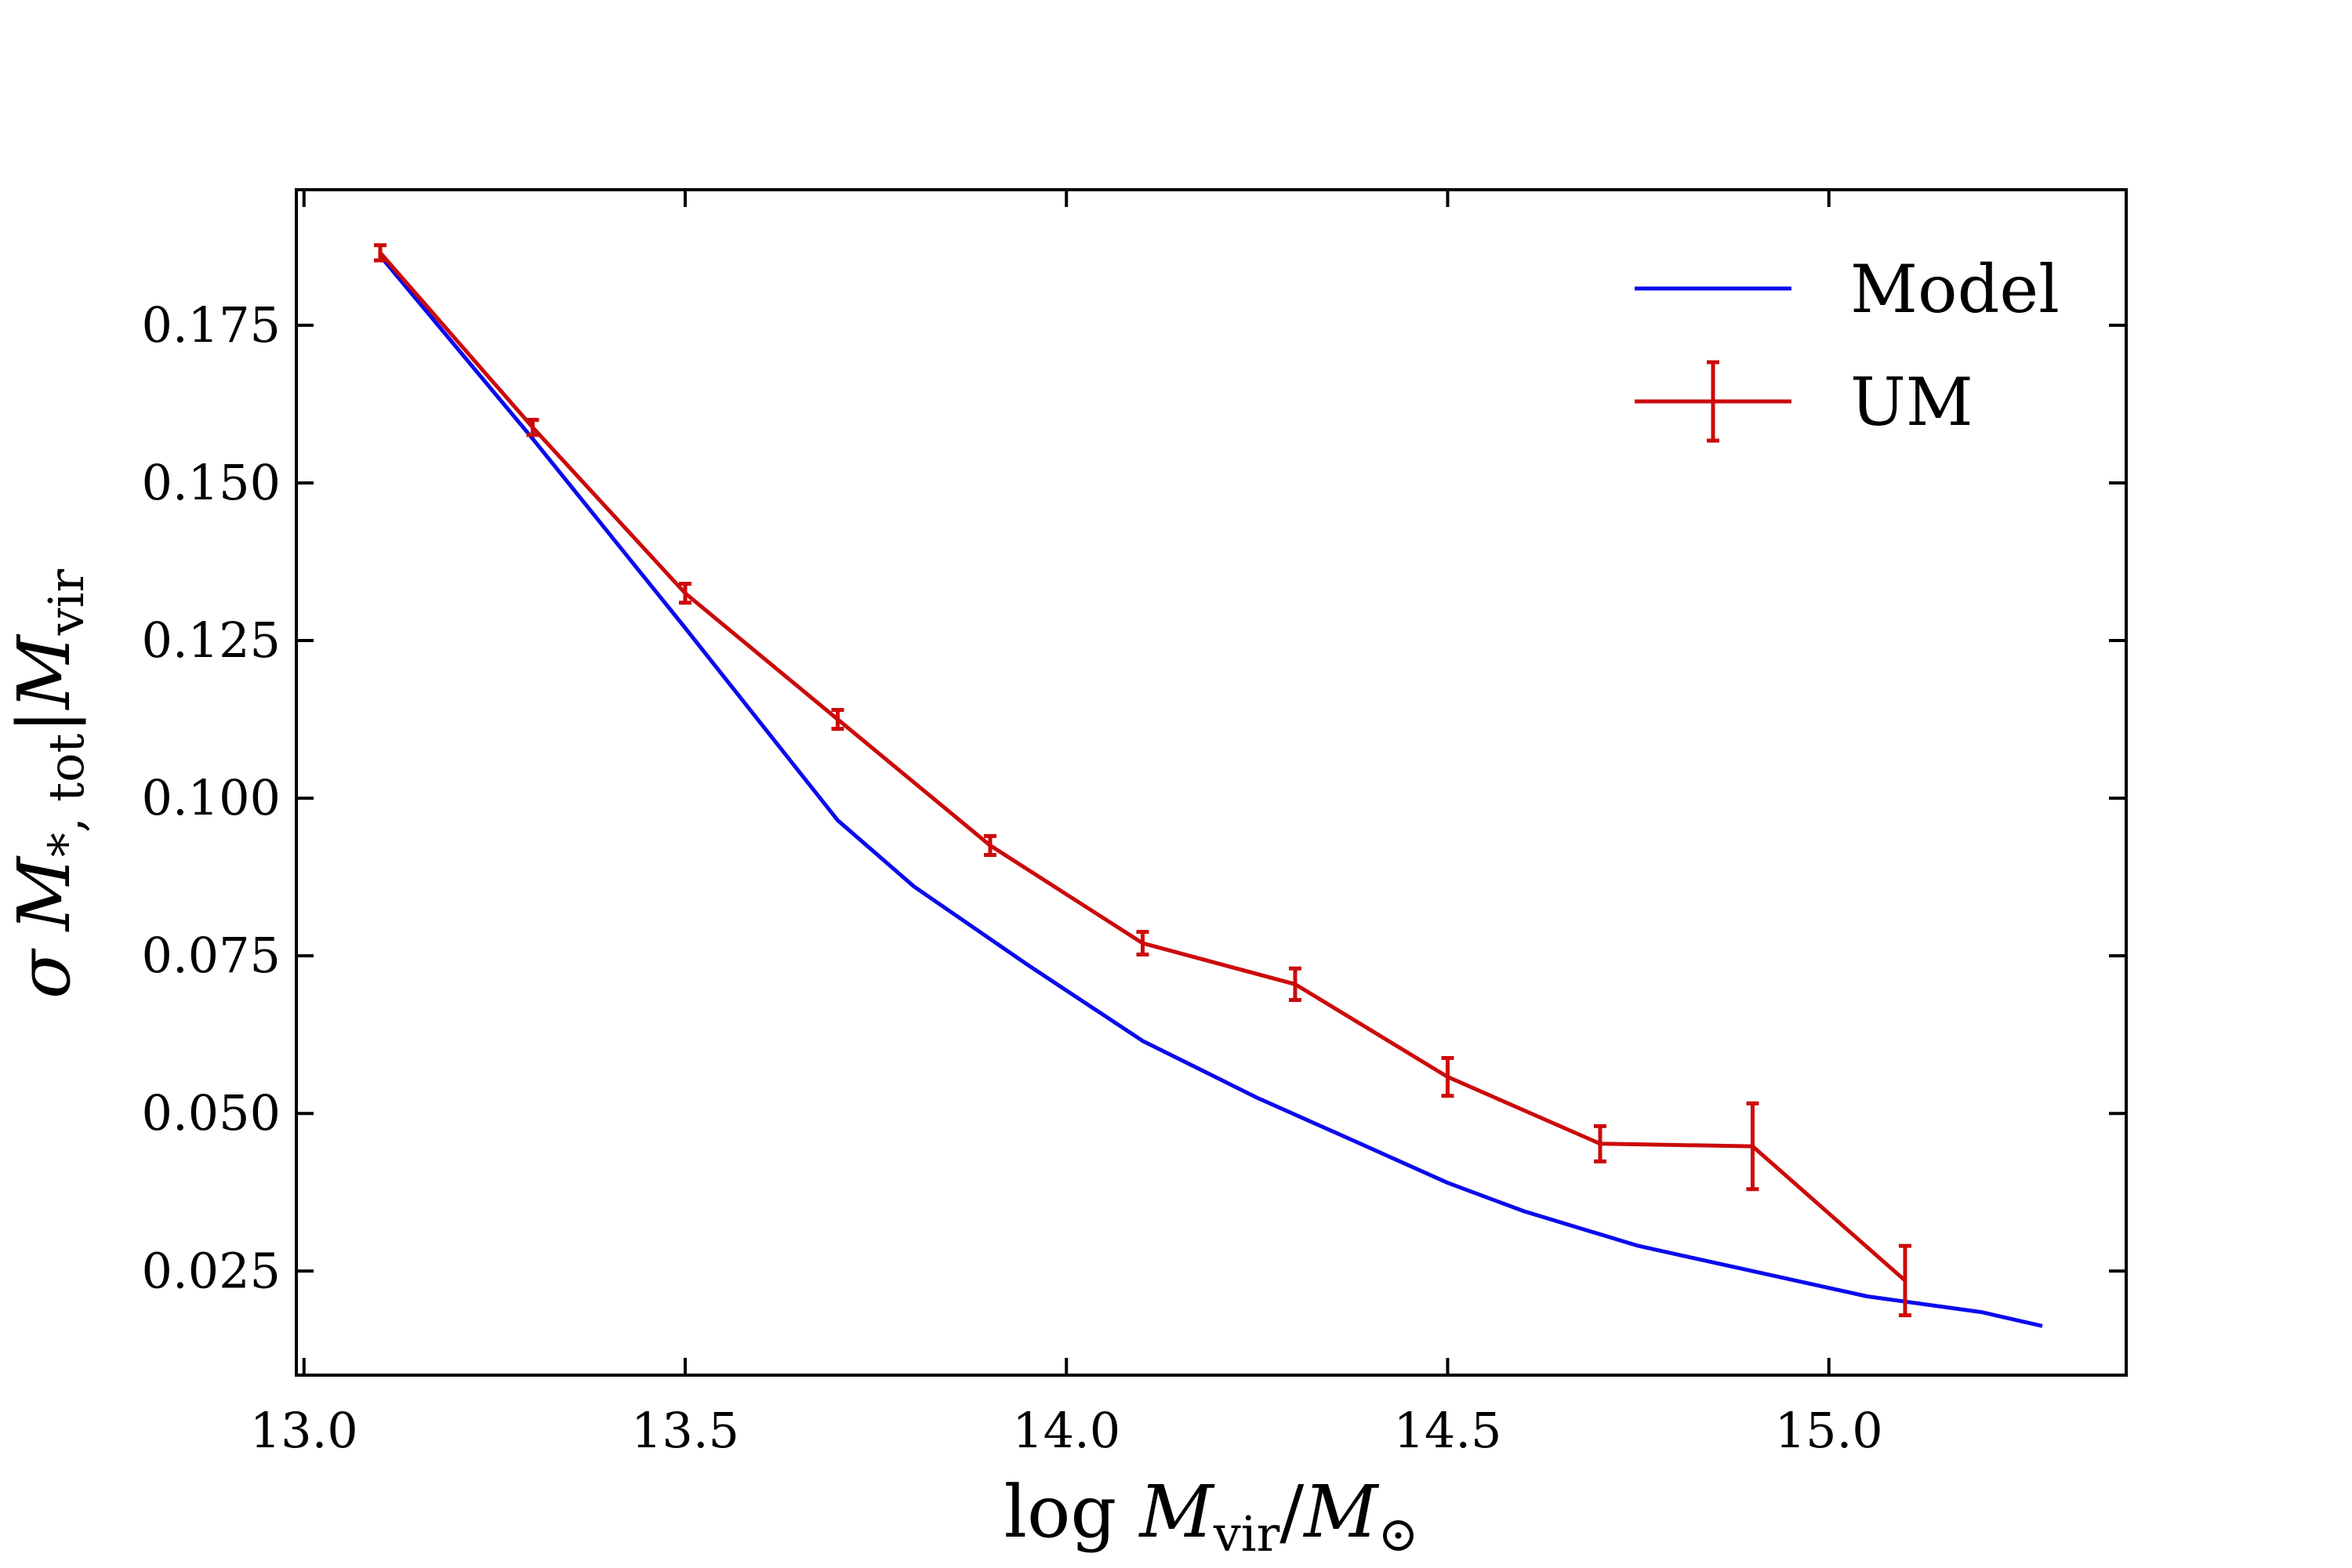 The width and height of the screenshot is (2352, 1568). Describe the element at coordinates (211, 955) in the screenshot. I see `y-tick-label: 0.075` at that location.